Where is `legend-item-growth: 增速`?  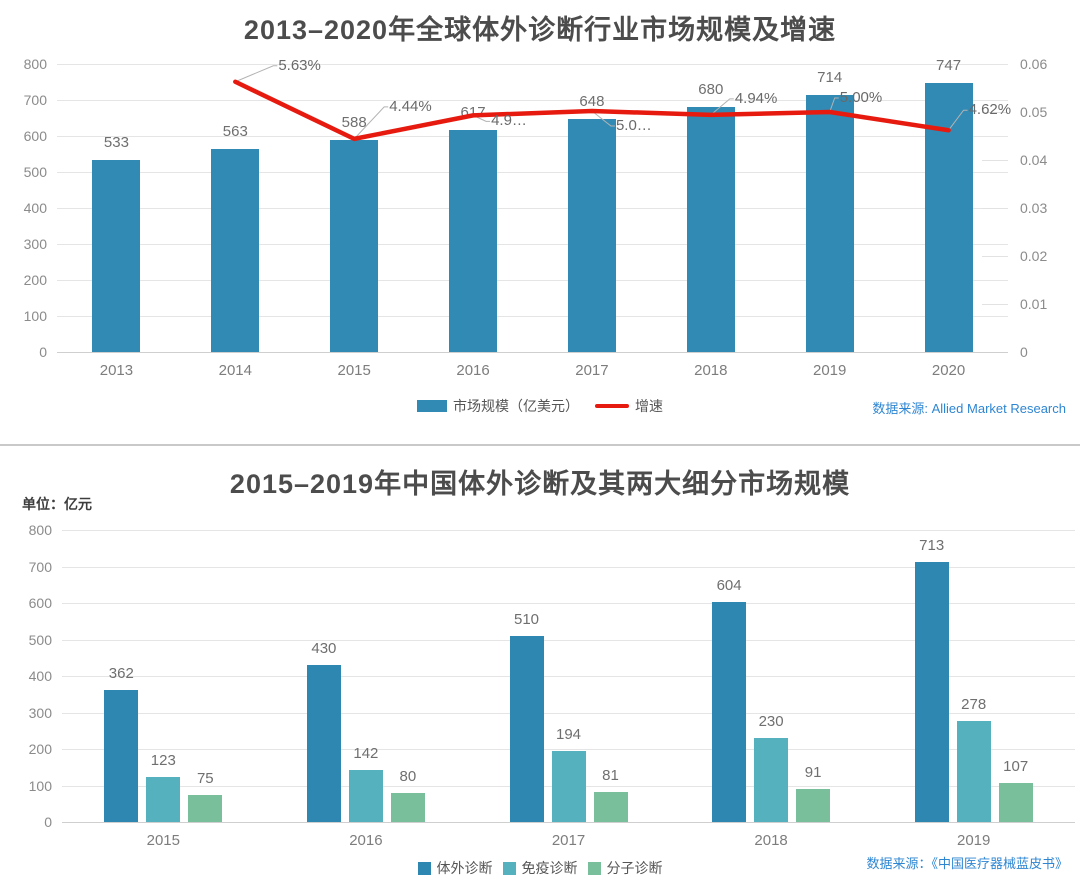 legend-item-growth: 增速 is located at coordinates (629, 406).